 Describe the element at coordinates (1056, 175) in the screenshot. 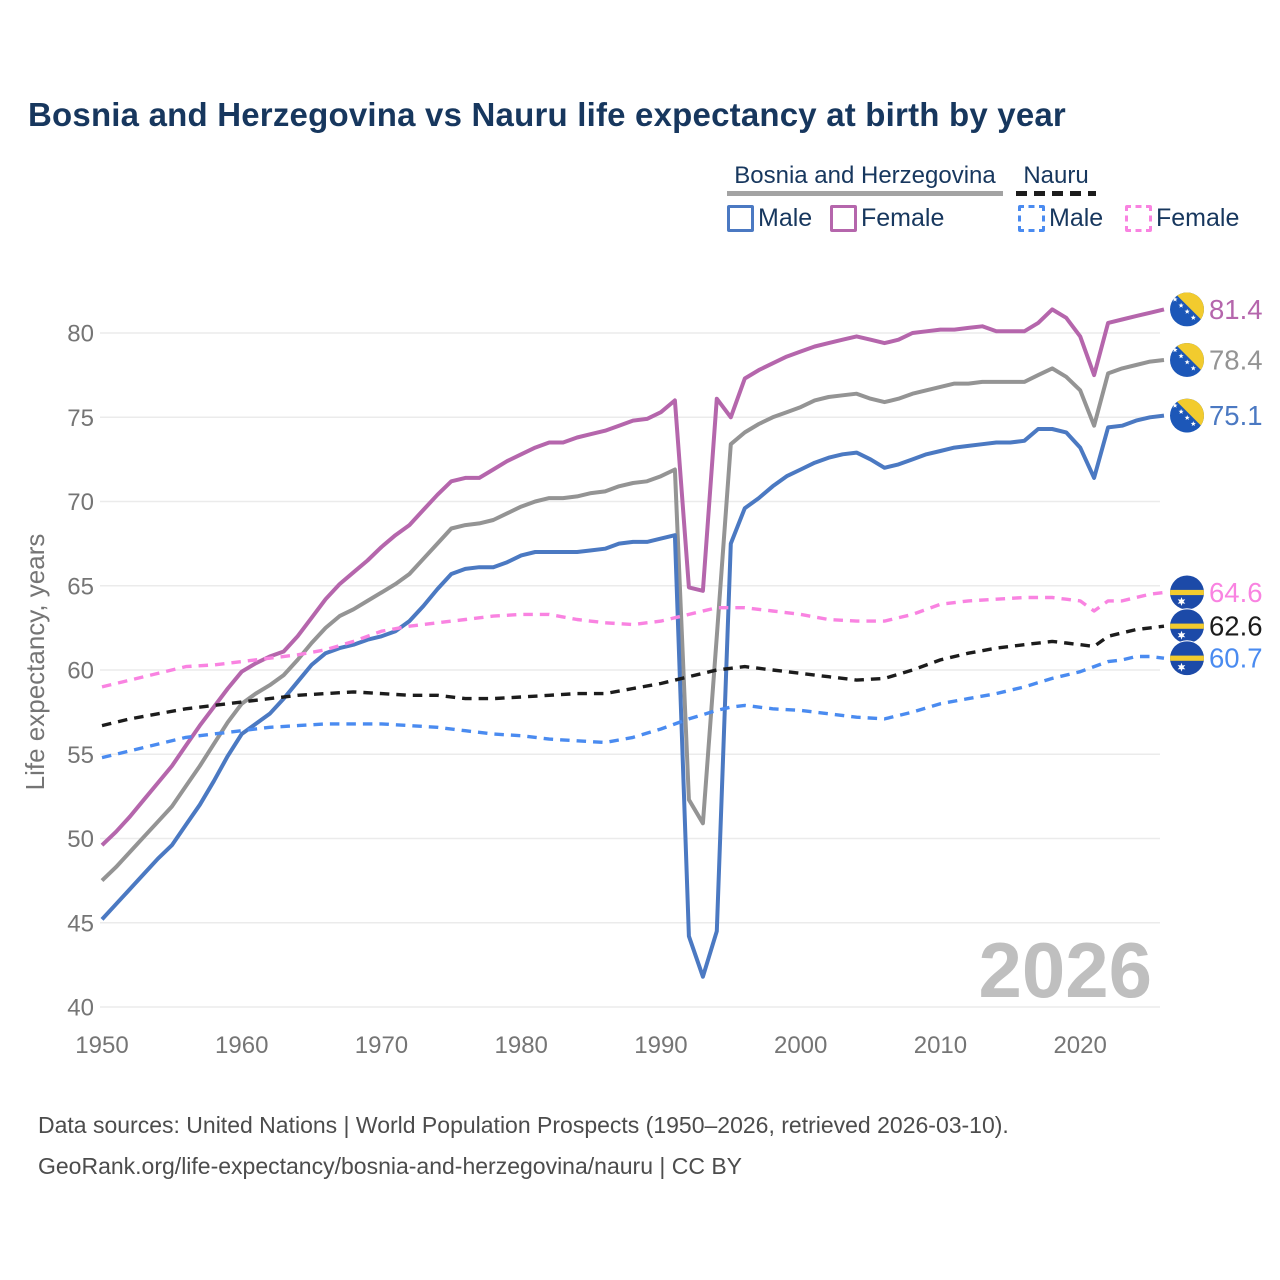

I see `legend-group-nauru-label: Nauru` at that location.